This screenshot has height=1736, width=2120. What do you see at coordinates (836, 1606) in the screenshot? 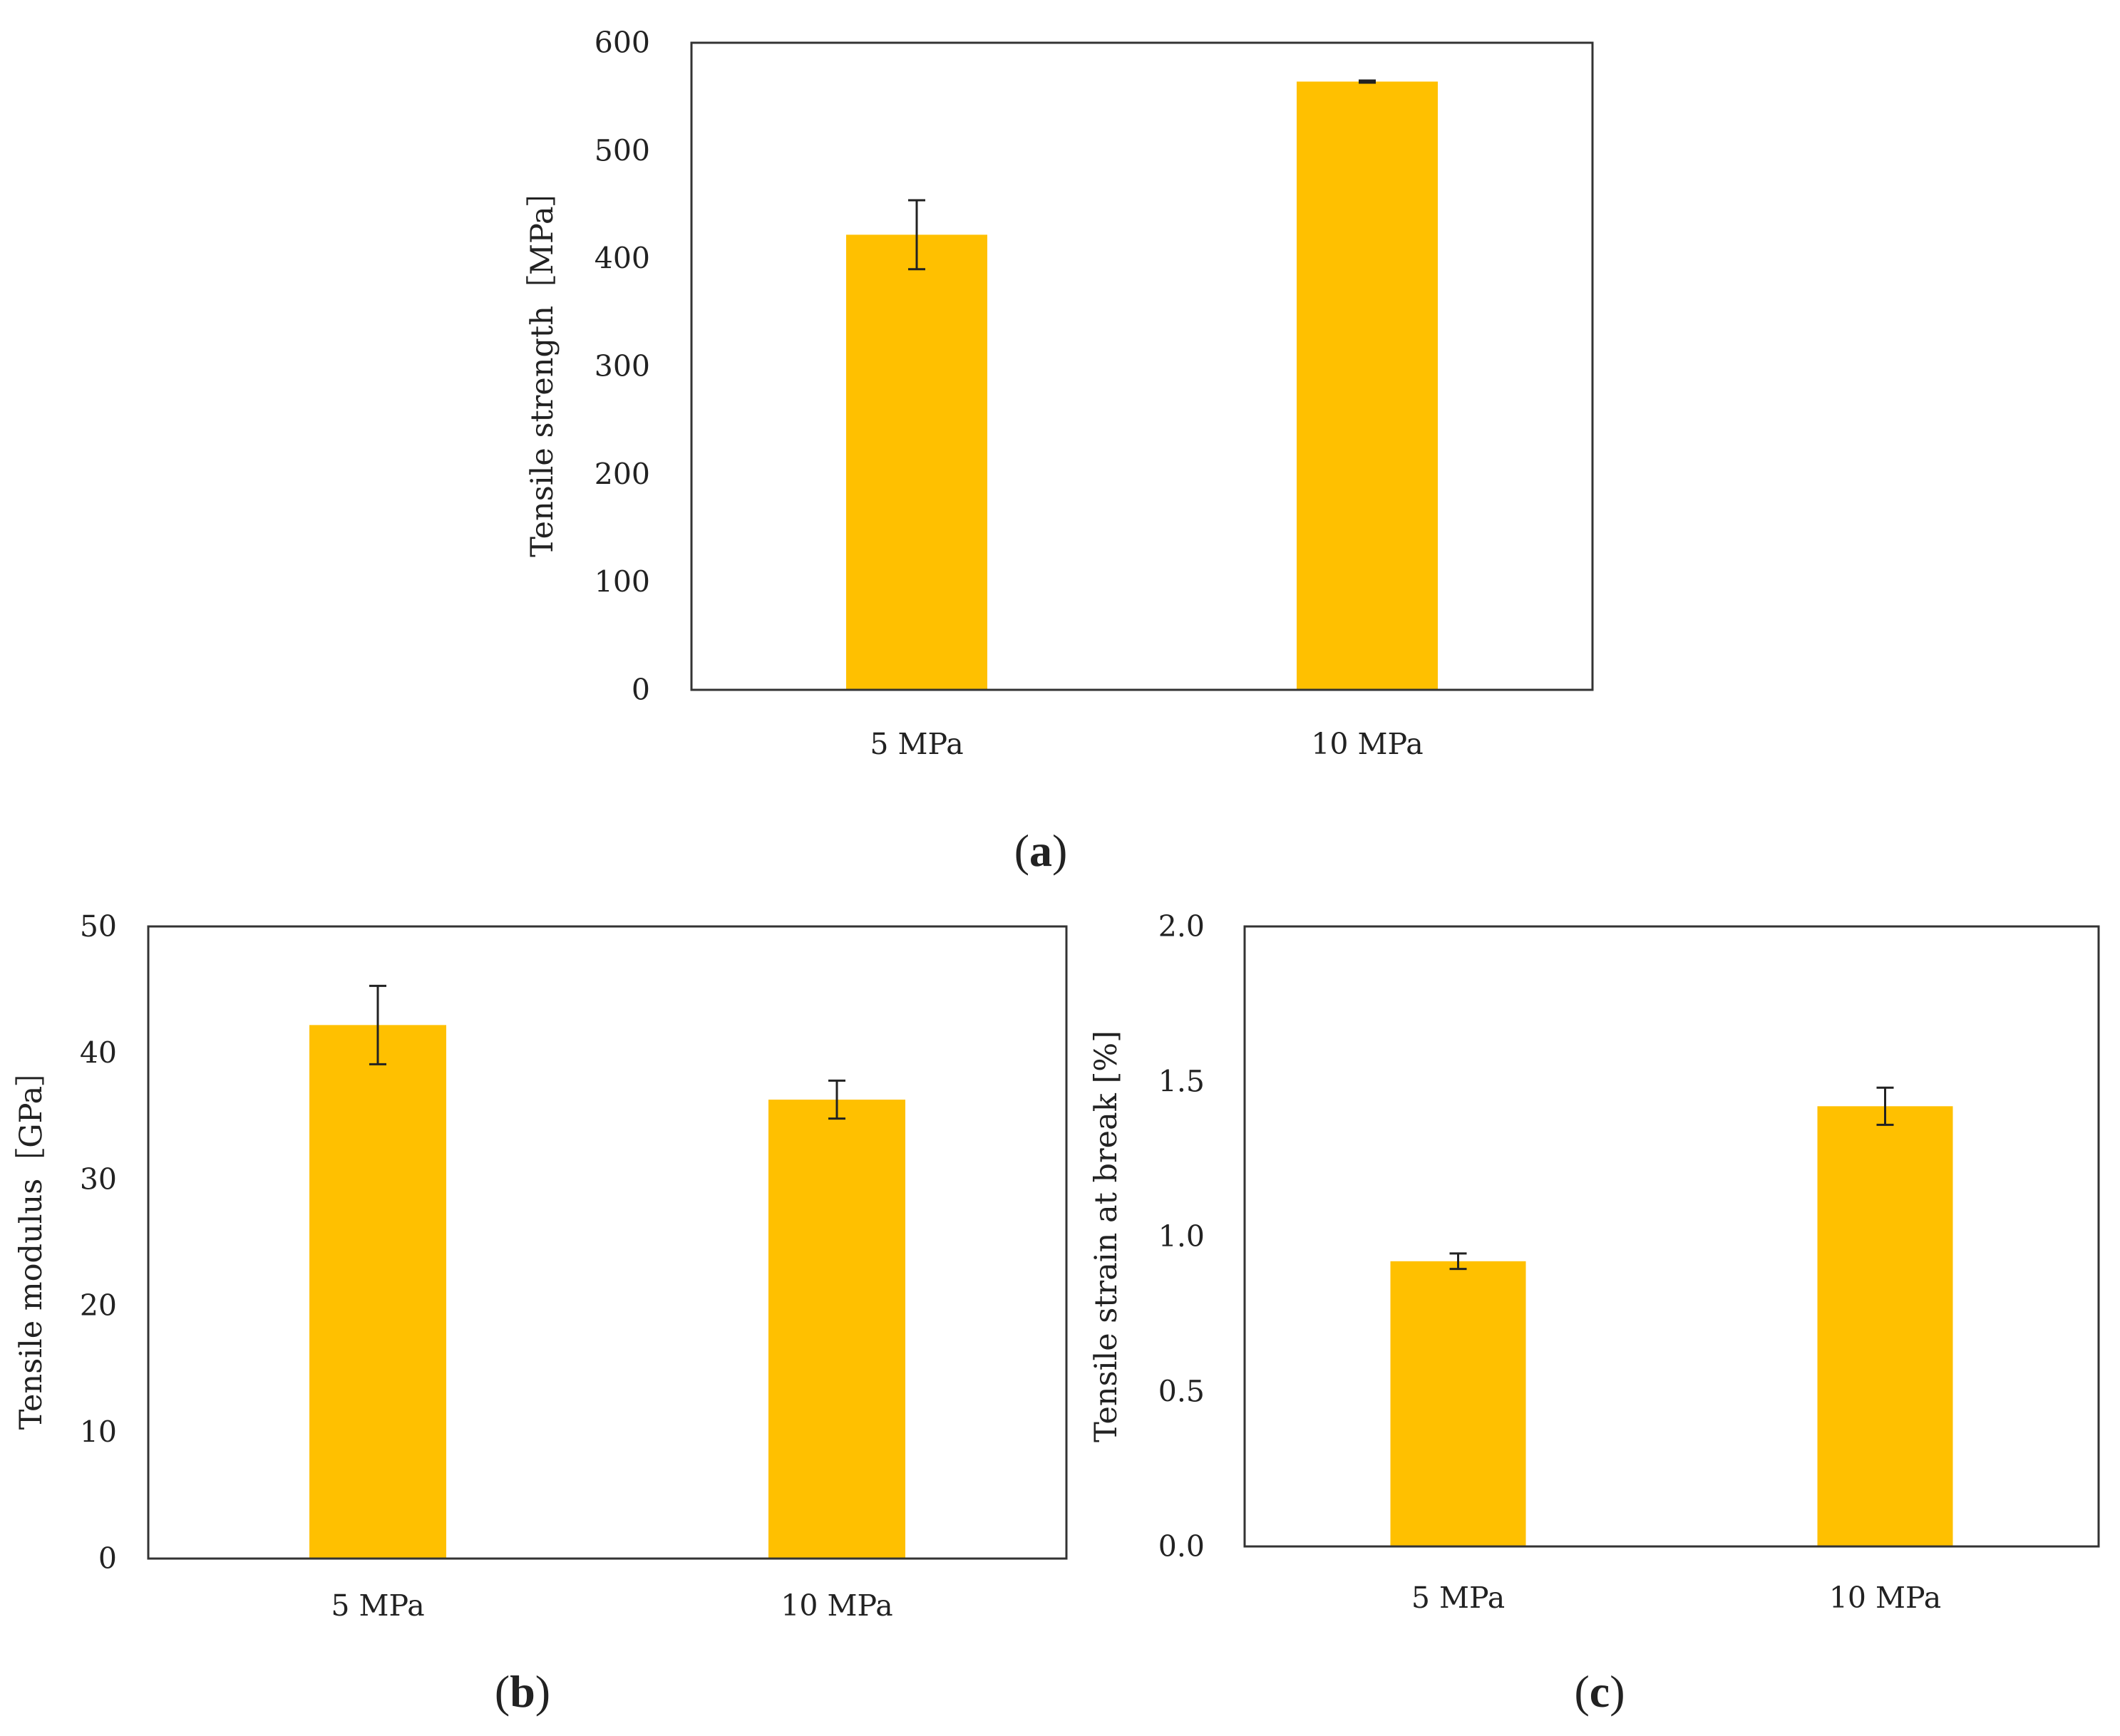
I see `x-tick-label-b-2: 10 MPa` at bounding box center [836, 1606].